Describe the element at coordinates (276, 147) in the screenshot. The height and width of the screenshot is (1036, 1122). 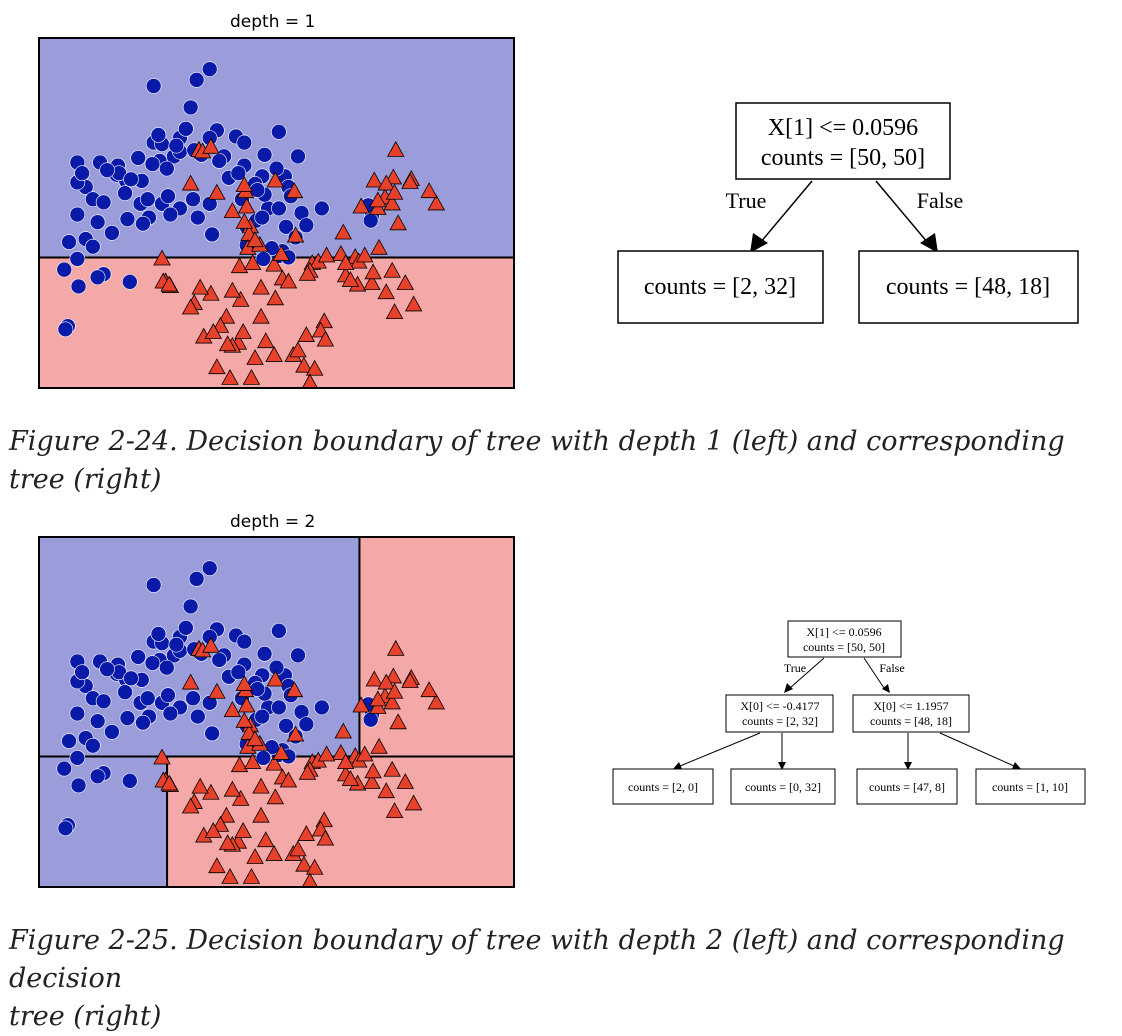
I see `region-circle-class` at that location.